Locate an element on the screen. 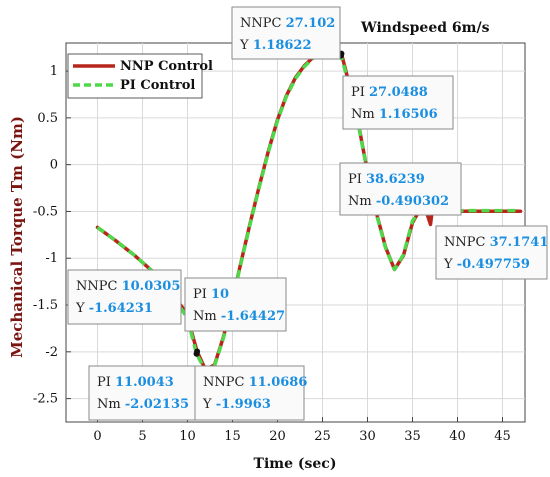 This screenshot has width=550, height=477. datatip-marker is located at coordinates (197, 351).